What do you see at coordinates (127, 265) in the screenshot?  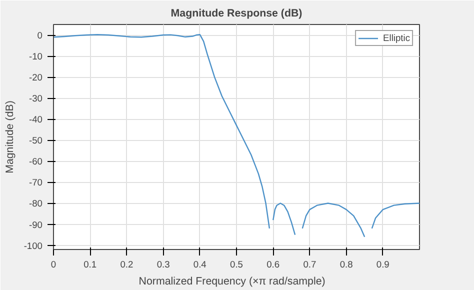 I see `x-tick-label: 0.2` at bounding box center [127, 265].